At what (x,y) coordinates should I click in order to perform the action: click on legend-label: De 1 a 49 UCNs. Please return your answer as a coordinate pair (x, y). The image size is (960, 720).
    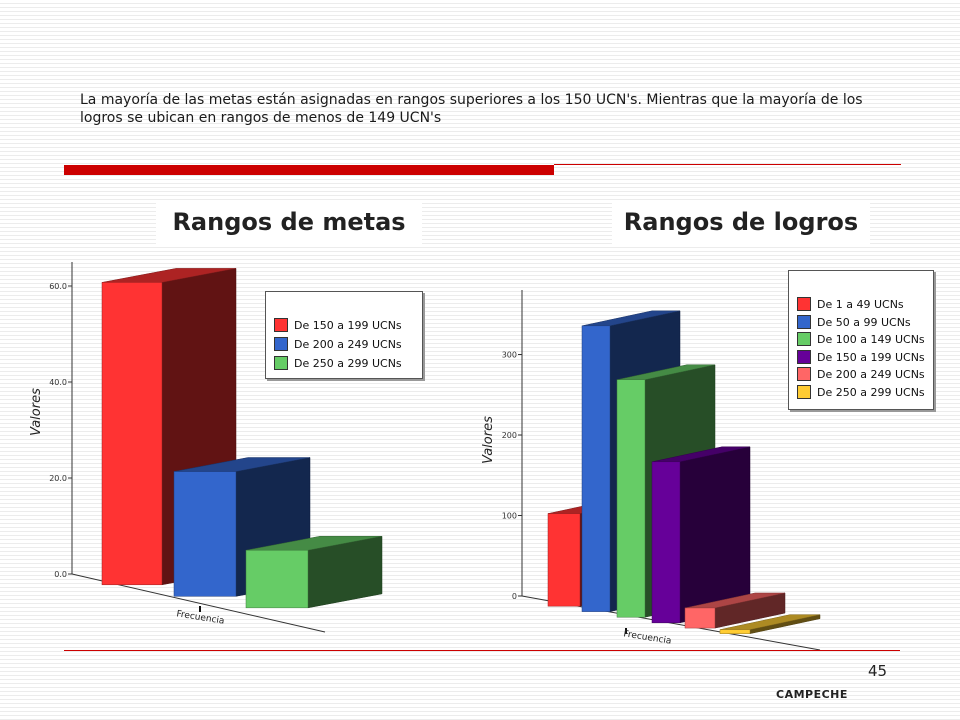
    Looking at the image, I should click on (860, 304).